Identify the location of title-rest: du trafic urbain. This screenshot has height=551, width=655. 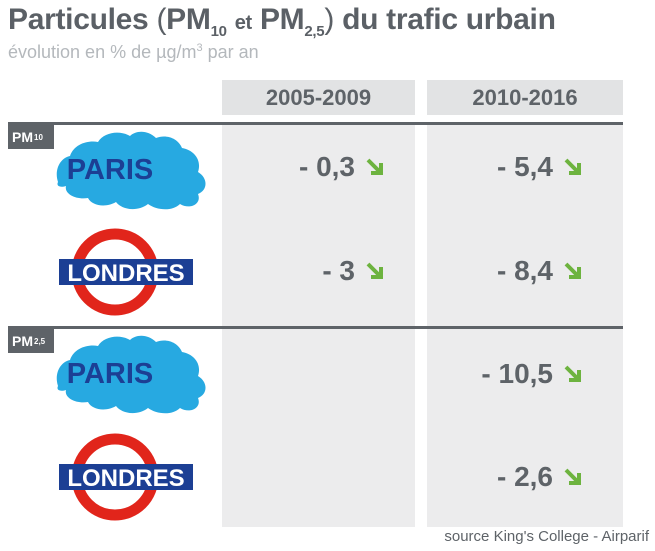
(449, 19).